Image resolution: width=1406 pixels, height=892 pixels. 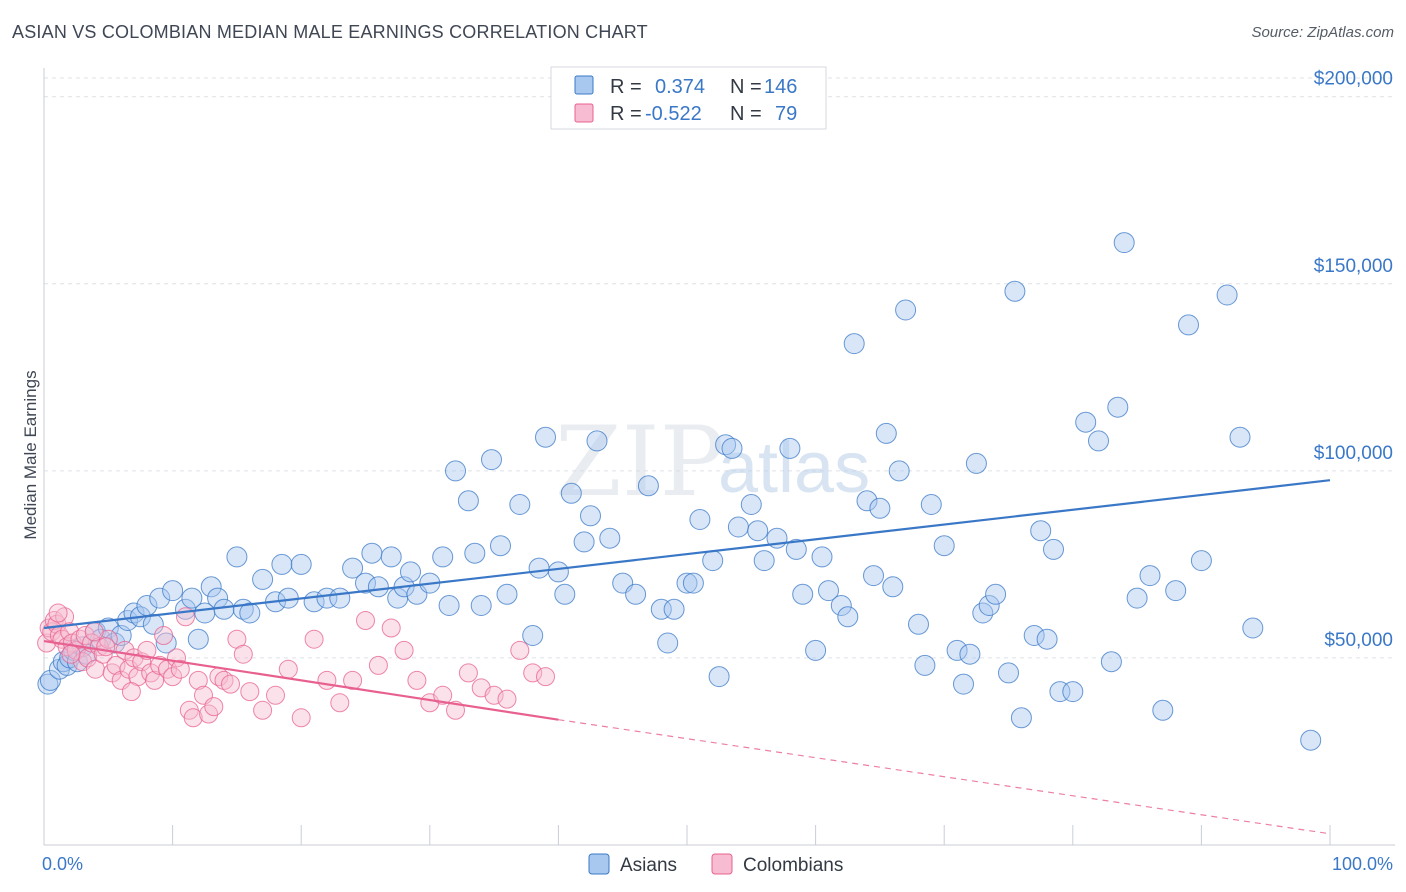 What do you see at coordinates (786, 114) in the screenshot?
I see `legend-n-value-colombians: 79` at bounding box center [786, 114].